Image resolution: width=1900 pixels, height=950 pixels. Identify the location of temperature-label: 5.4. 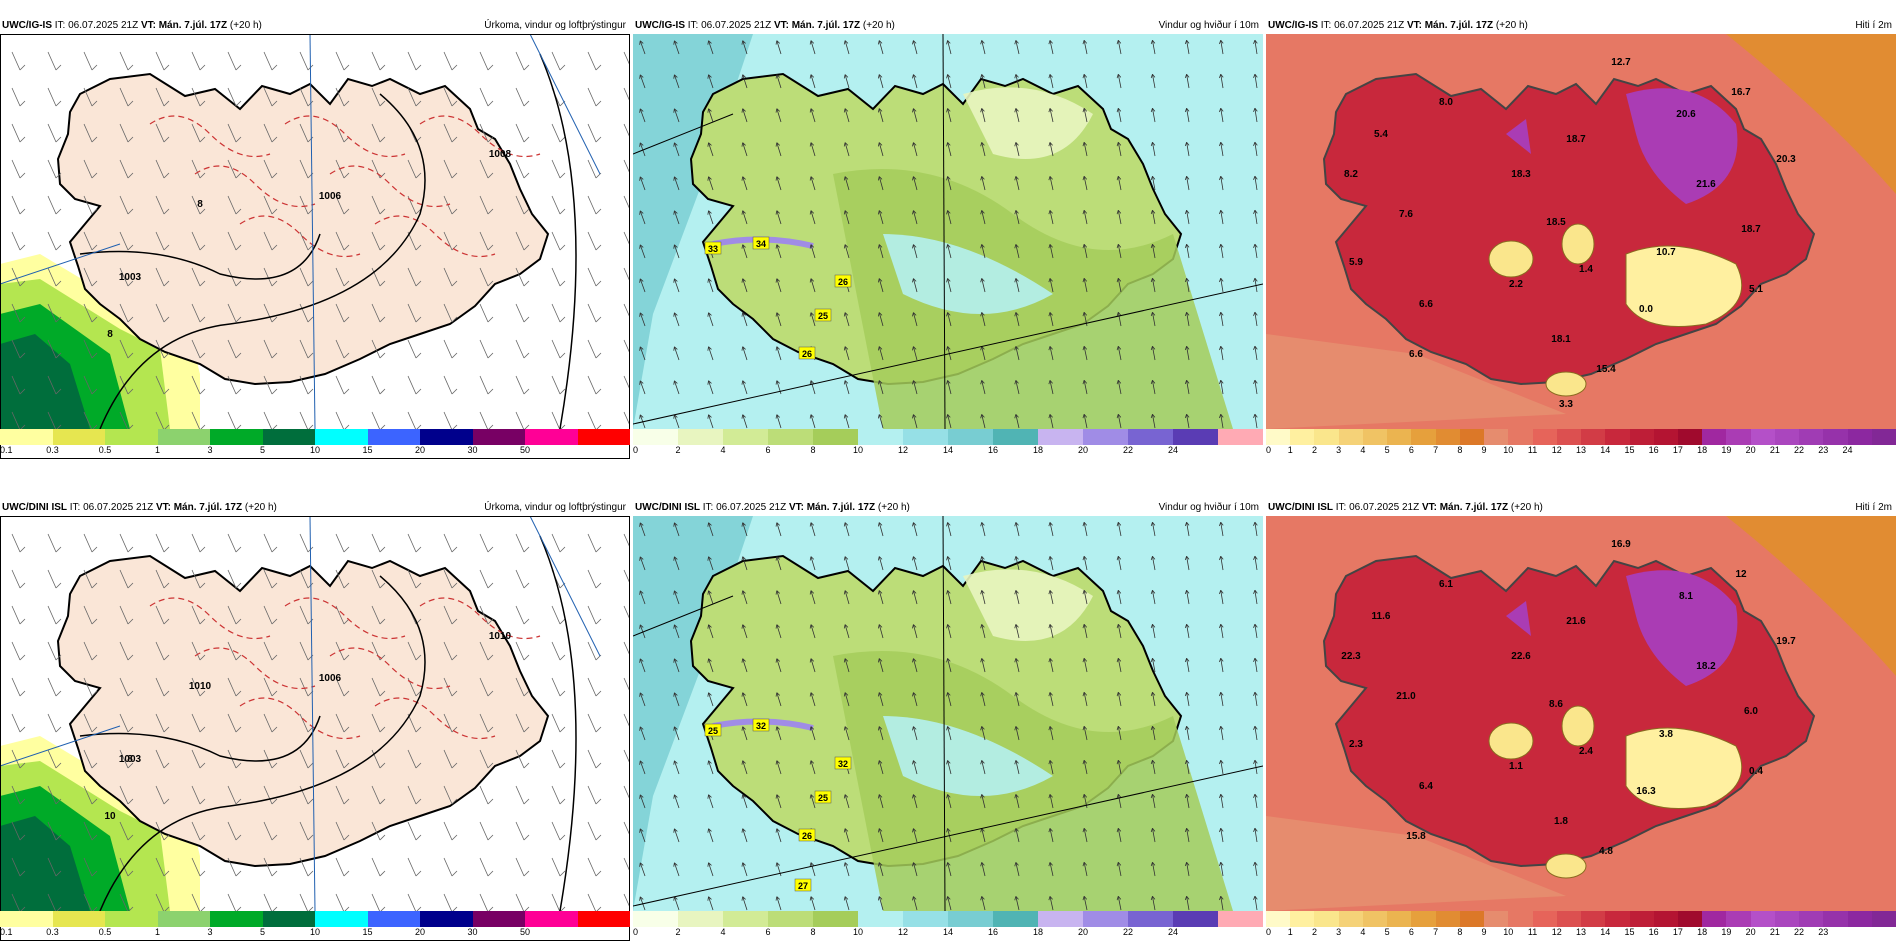
(1381, 134).